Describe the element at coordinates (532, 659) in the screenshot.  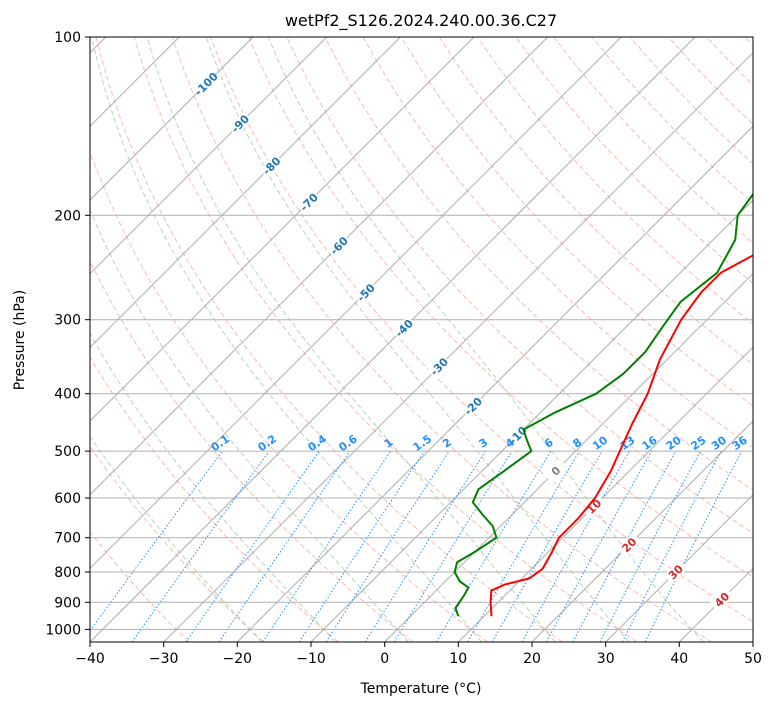
I see `x-tick-label: 20` at that location.